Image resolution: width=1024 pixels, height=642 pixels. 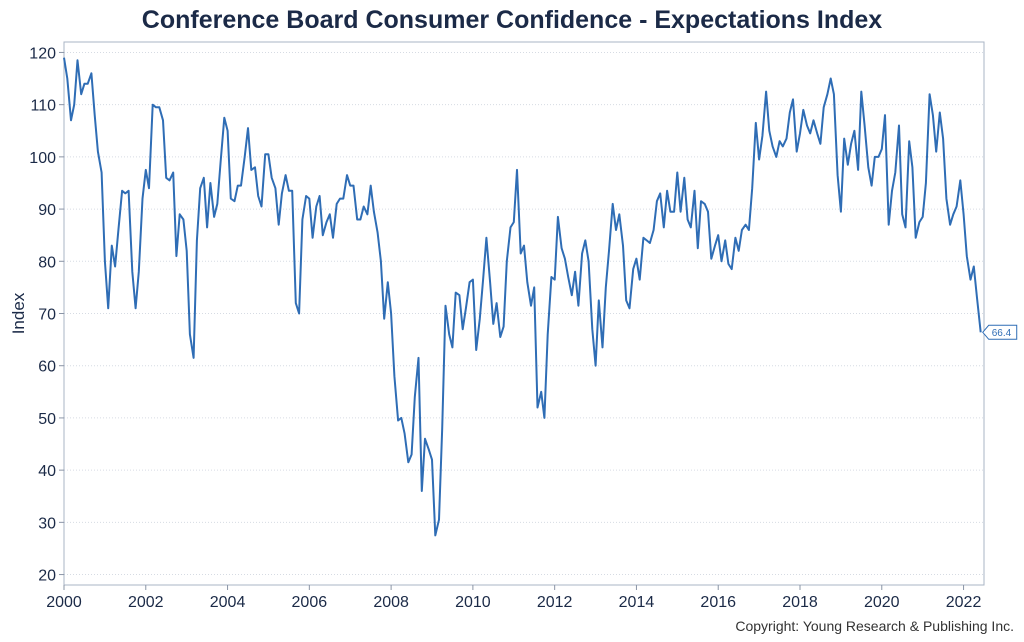 I want to click on y-tick-label: 100, so click(x=42, y=158).